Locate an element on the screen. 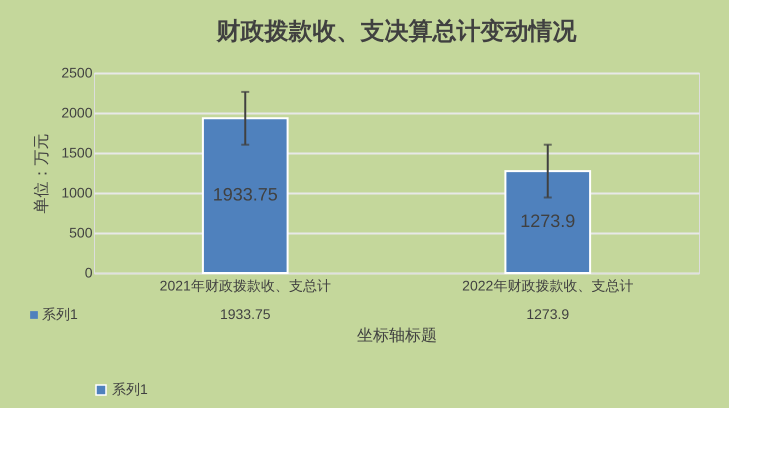 This screenshot has width=782, height=454. annotation: 1933.75 is located at coordinates (245, 194).